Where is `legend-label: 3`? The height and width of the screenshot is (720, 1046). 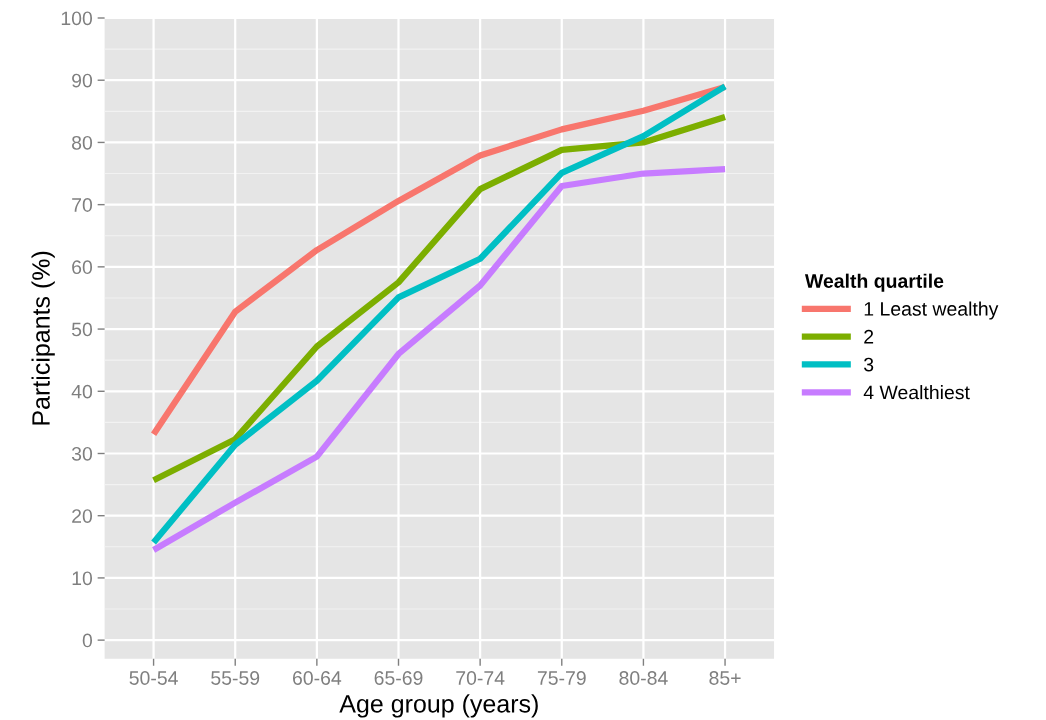 legend-label: 3 is located at coordinates (869, 364).